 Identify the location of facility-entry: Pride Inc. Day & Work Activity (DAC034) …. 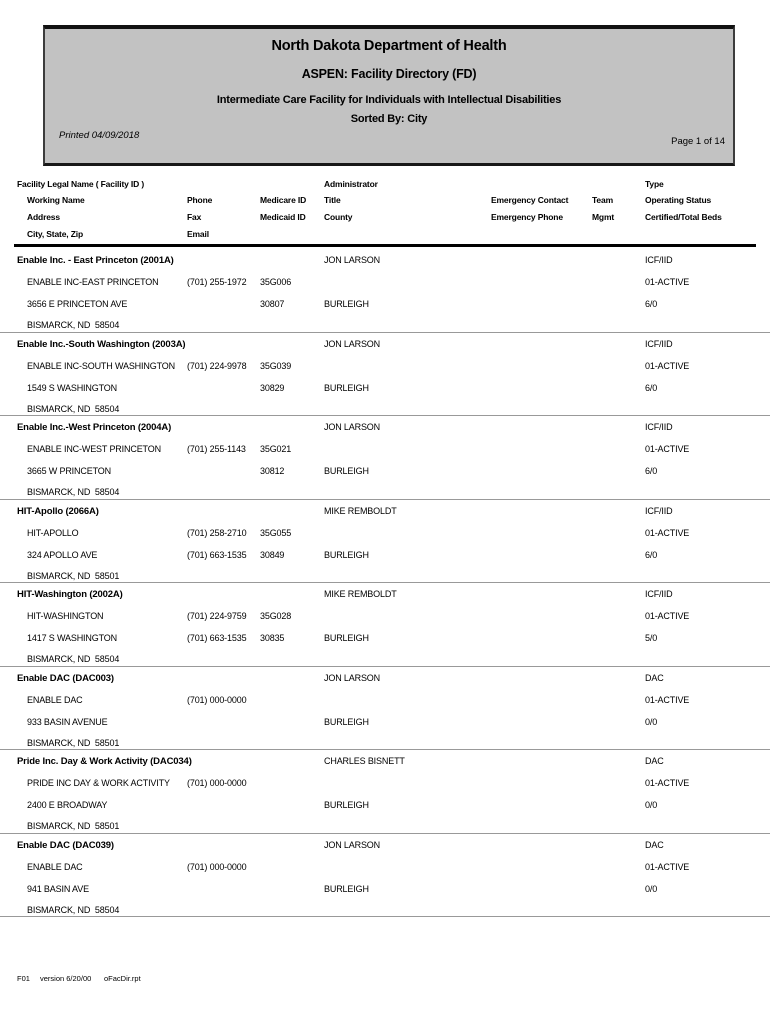
(385, 792).